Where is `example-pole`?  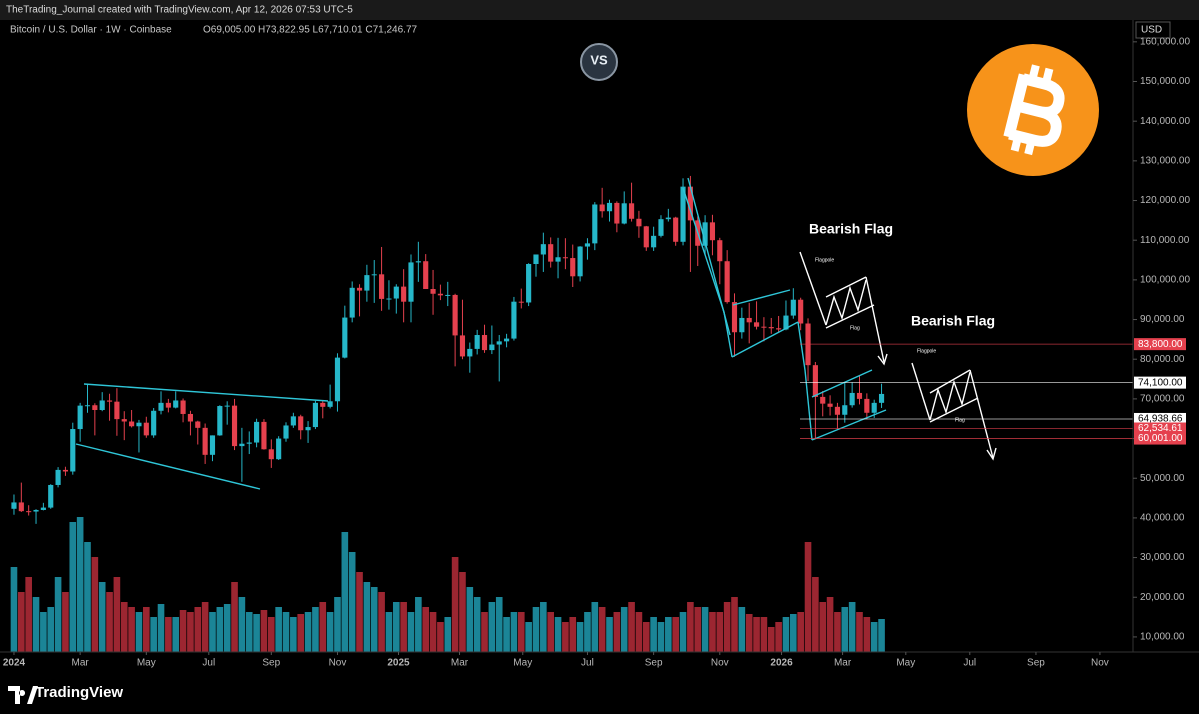 example-pole is located at coordinates (921, 391).